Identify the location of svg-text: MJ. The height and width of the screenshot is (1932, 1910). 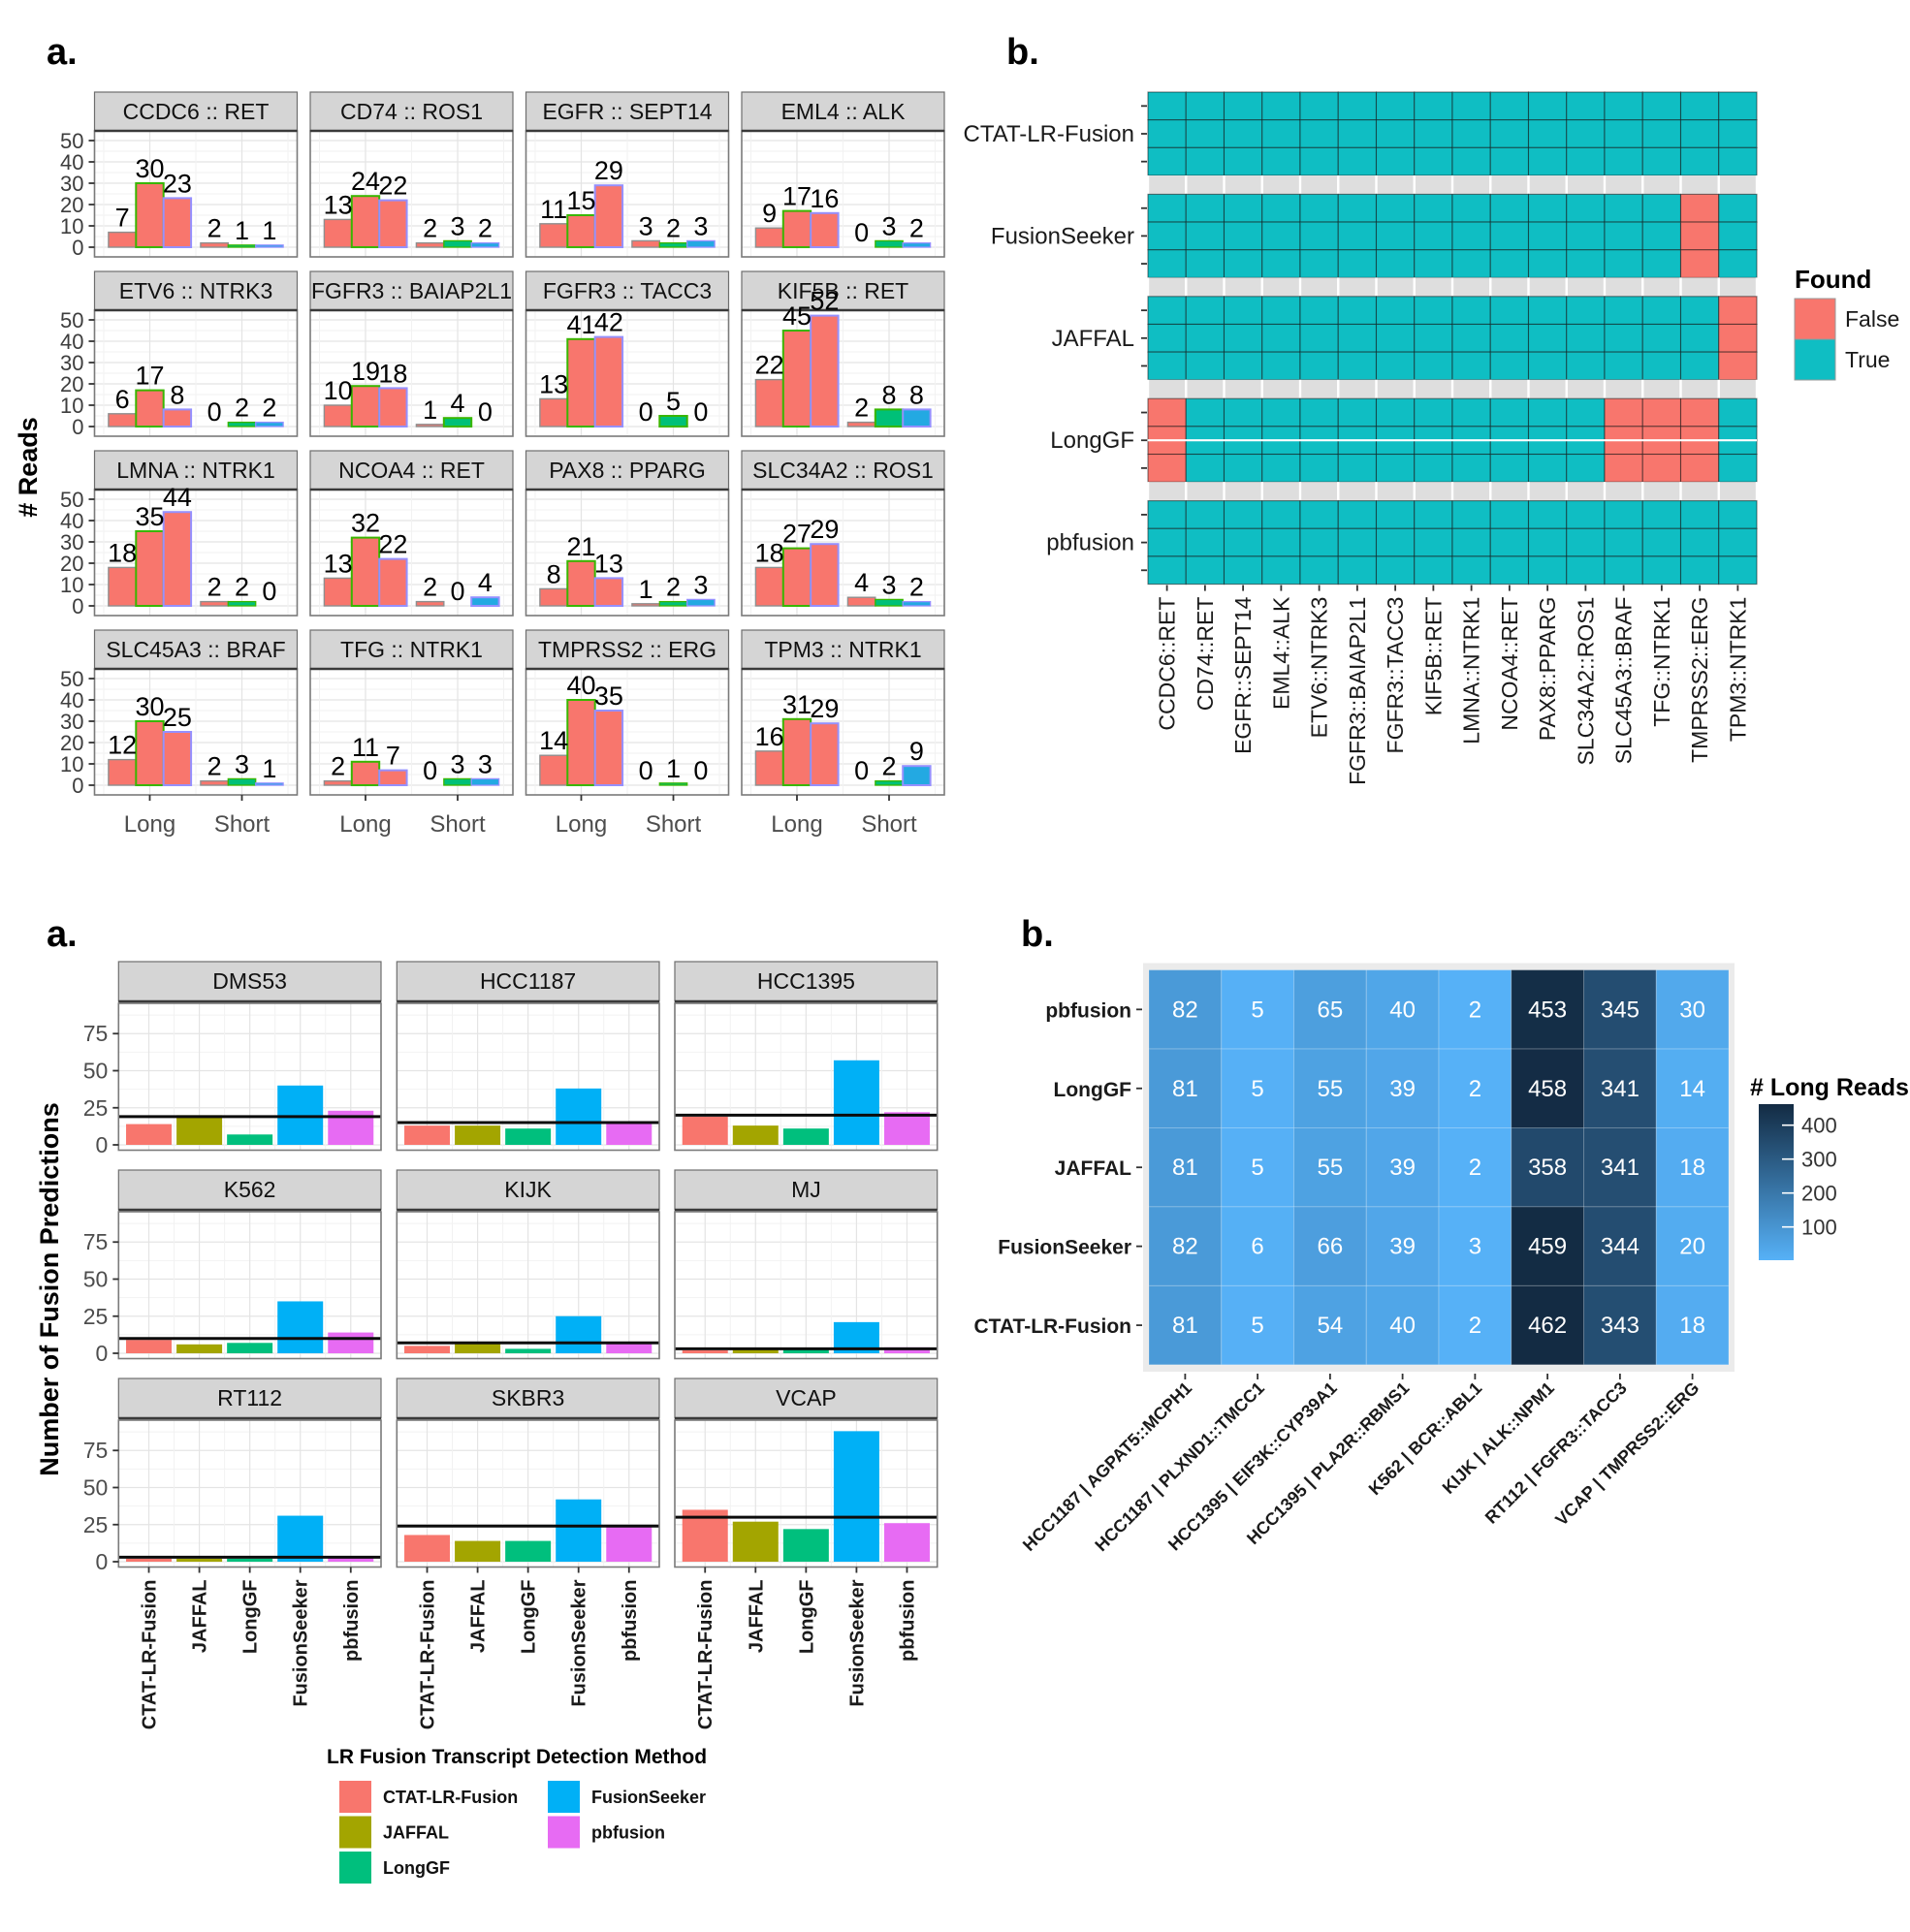
(806, 1189).